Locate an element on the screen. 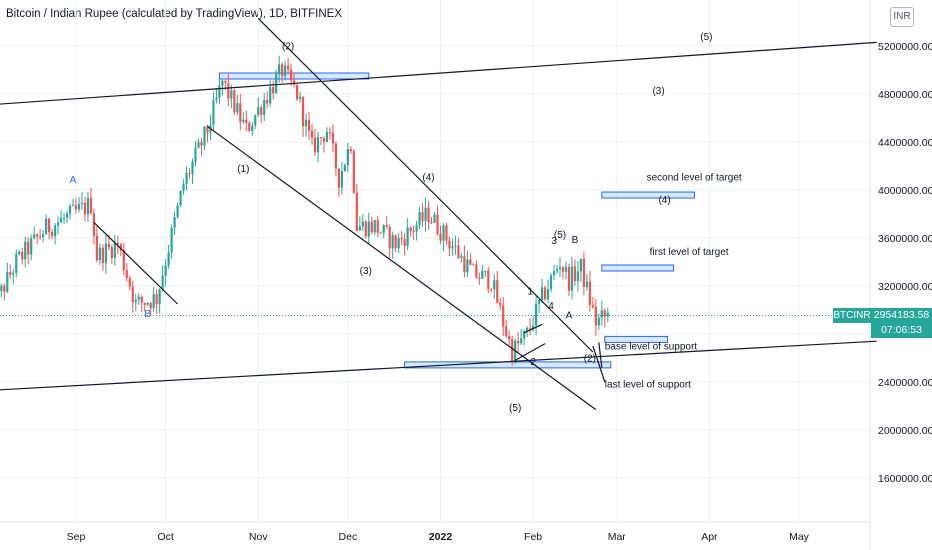 The height and width of the screenshot is (550, 932). wave-label: (2) is located at coordinates (288, 47).